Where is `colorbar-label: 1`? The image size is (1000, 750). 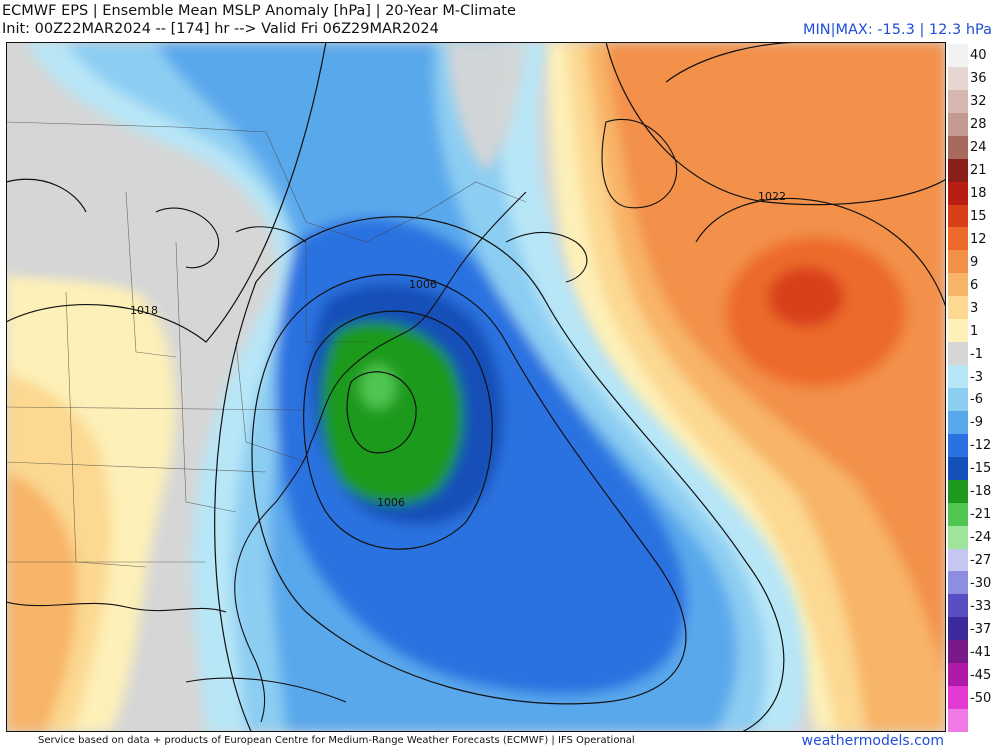
colorbar-label: 1 is located at coordinates (974, 331).